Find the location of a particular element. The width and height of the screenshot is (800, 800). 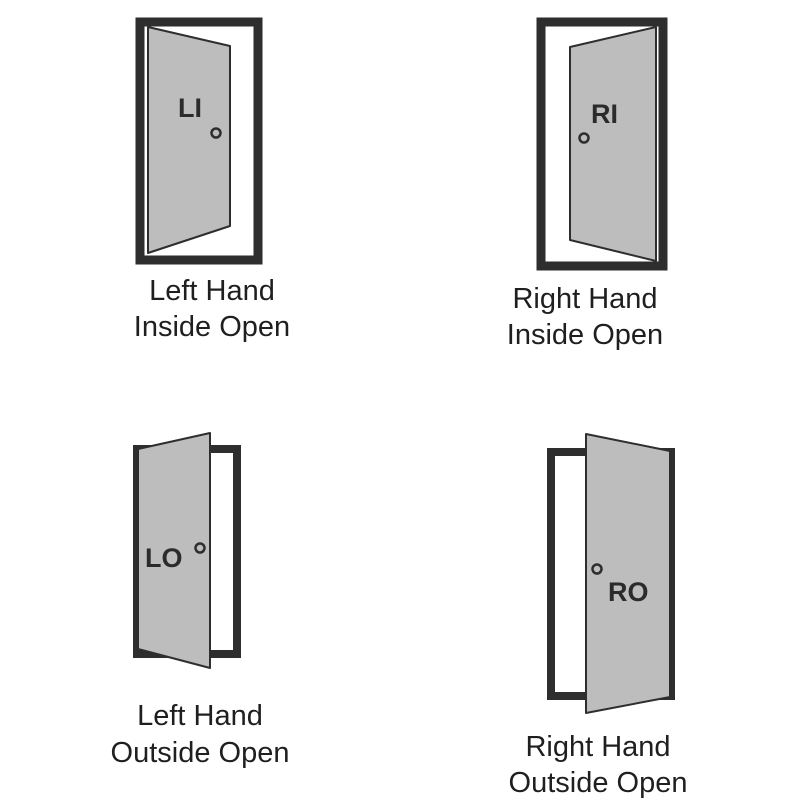

door-left-hand-inside-open: LI Left Hand Inside Open is located at coordinates (212, 180).